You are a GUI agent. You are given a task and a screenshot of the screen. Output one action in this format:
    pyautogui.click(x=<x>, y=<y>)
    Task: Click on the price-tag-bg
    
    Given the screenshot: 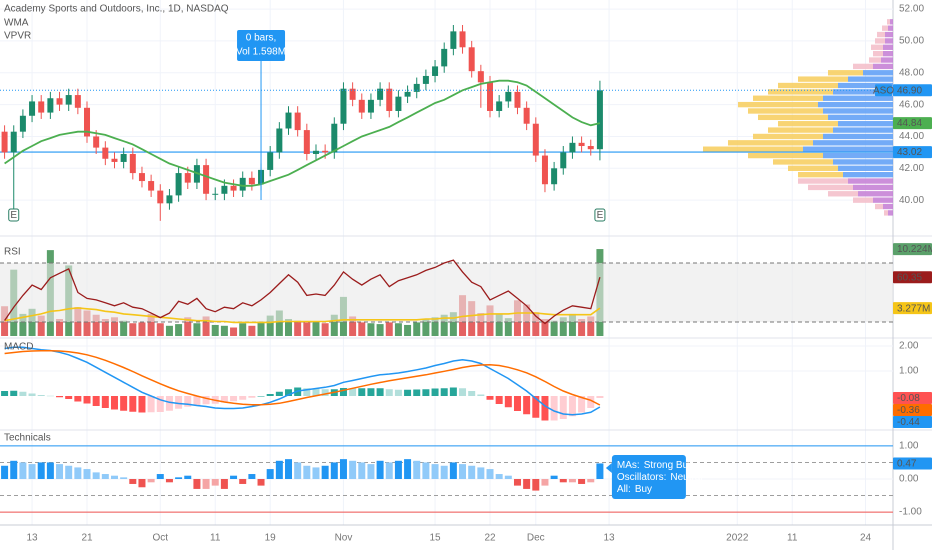 What is the action you would take?
    pyautogui.click(x=912, y=90)
    